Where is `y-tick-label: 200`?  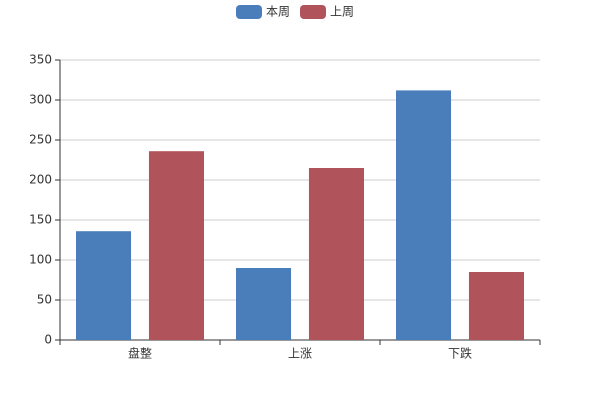
y-tick-label: 200 is located at coordinates (40, 180).